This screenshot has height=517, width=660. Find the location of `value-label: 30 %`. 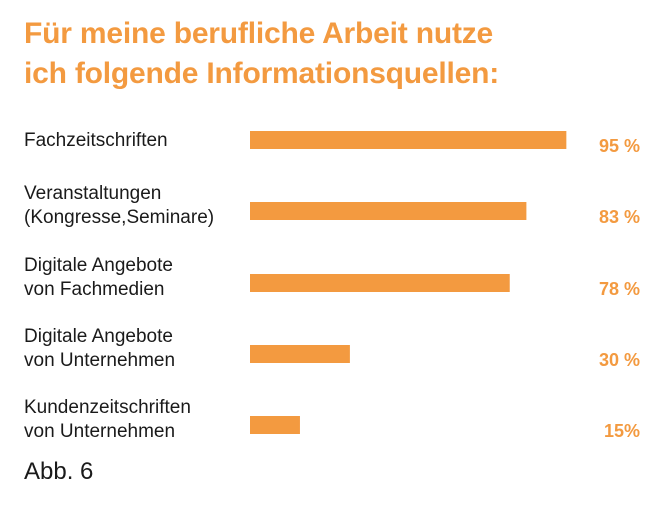

value-label: 30 % is located at coordinates (619, 360).